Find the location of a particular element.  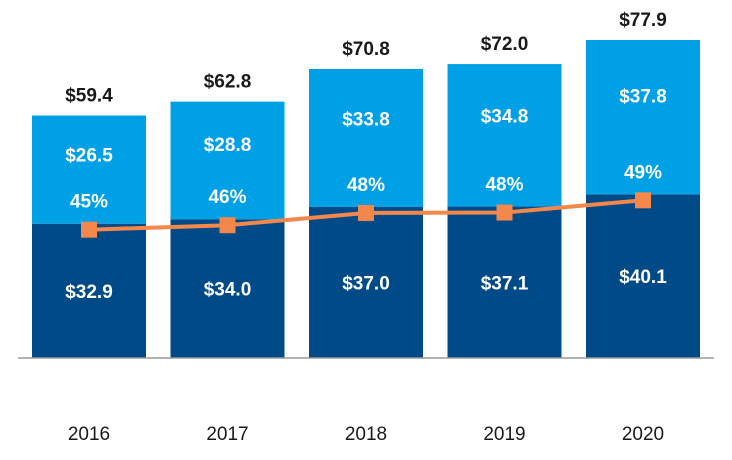

bar-total-label-2019: $72.0 is located at coordinates (505, 44).